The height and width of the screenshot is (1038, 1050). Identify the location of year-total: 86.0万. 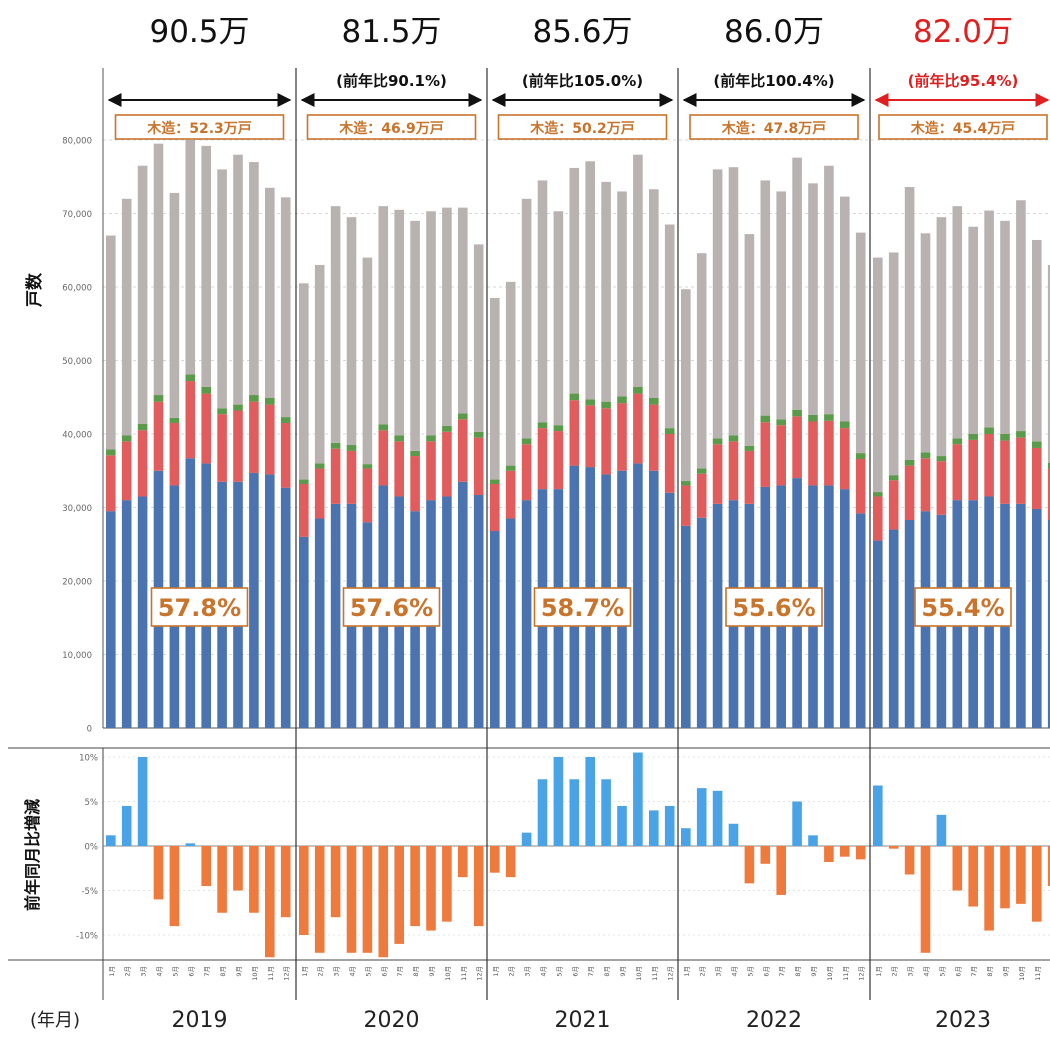
(774, 32).